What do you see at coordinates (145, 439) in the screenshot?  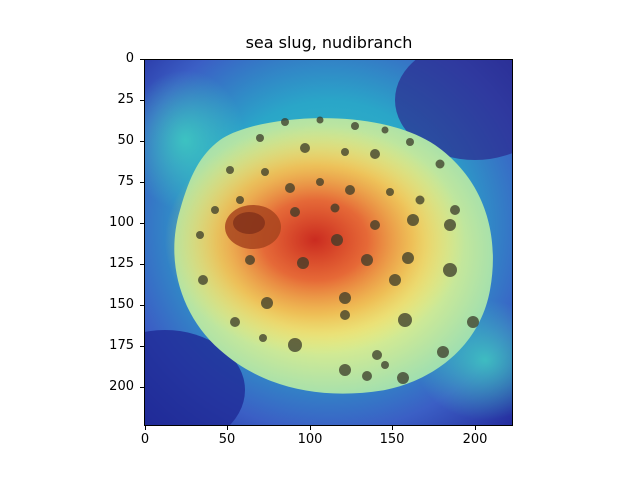 I see `x-tick-label: 0` at bounding box center [145, 439].